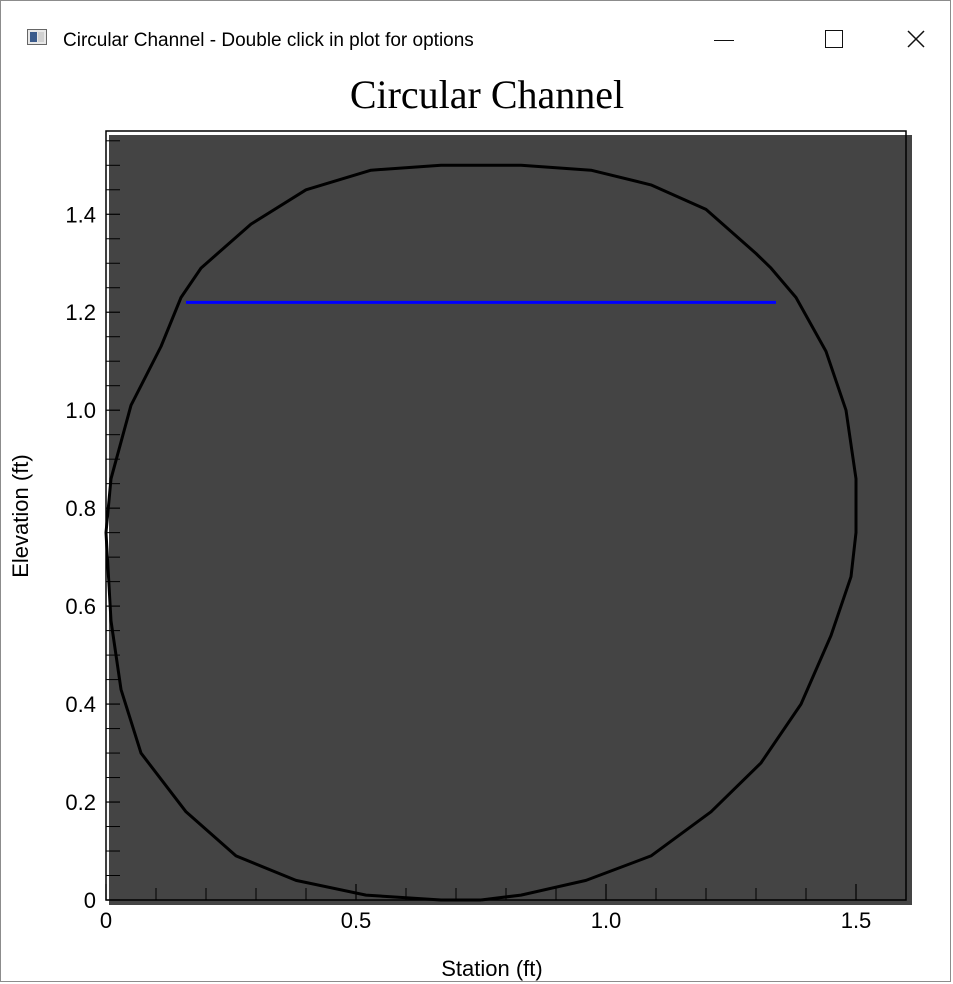  I want to click on minimize-button, so click(724, 39).